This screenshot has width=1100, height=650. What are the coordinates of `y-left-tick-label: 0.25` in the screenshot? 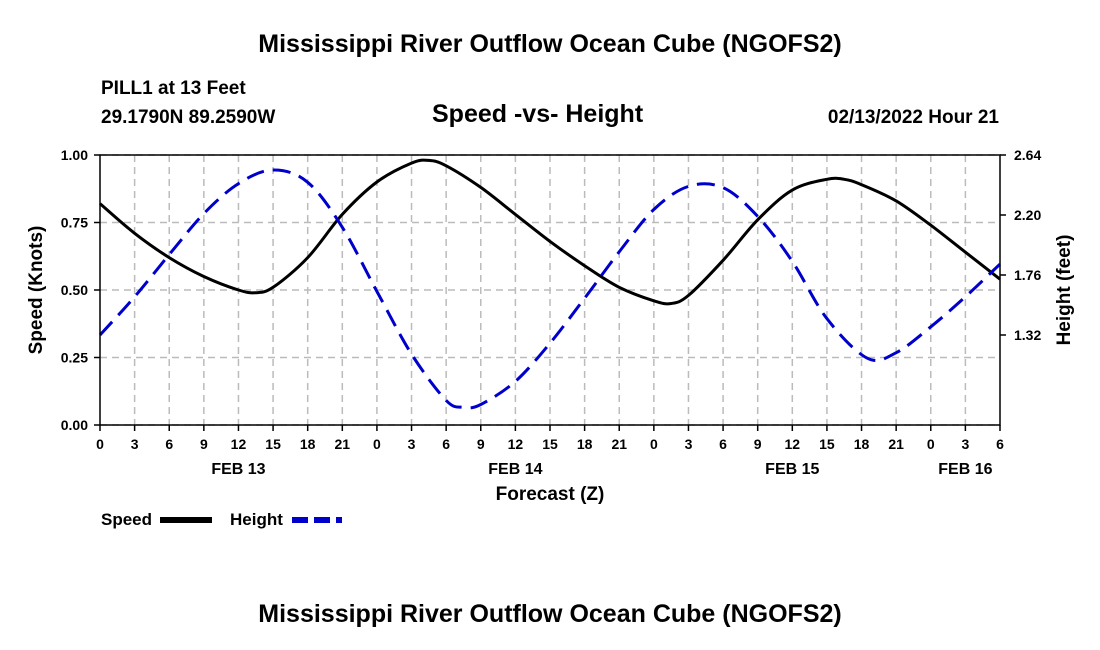 It's located at (74, 358).